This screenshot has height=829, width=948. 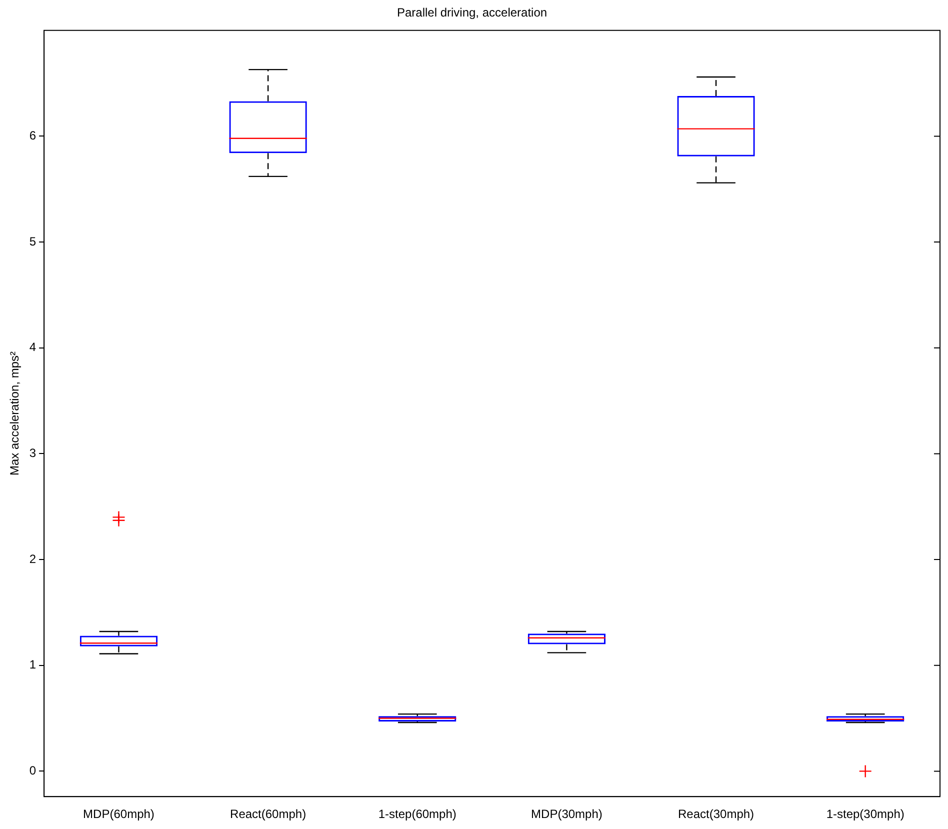 I want to click on x-tick-label: 1-step(30mph), so click(x=865, y=814).